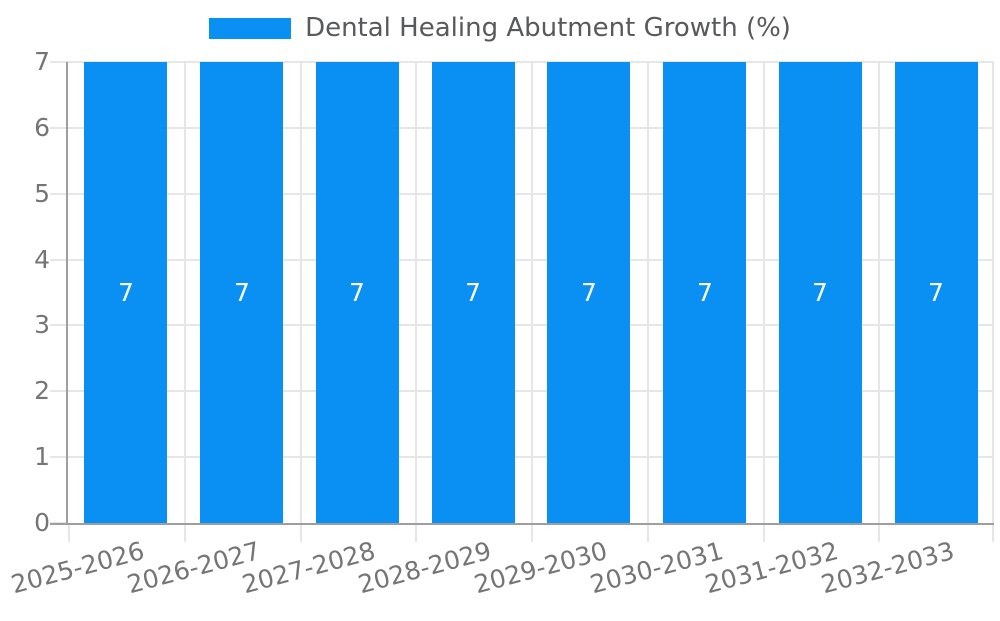 Image resolution: width=1000 pixels, height=621 pixels. I want to click on chart-title: Dental Healing Abutment Growth (%), so click(548, 28).